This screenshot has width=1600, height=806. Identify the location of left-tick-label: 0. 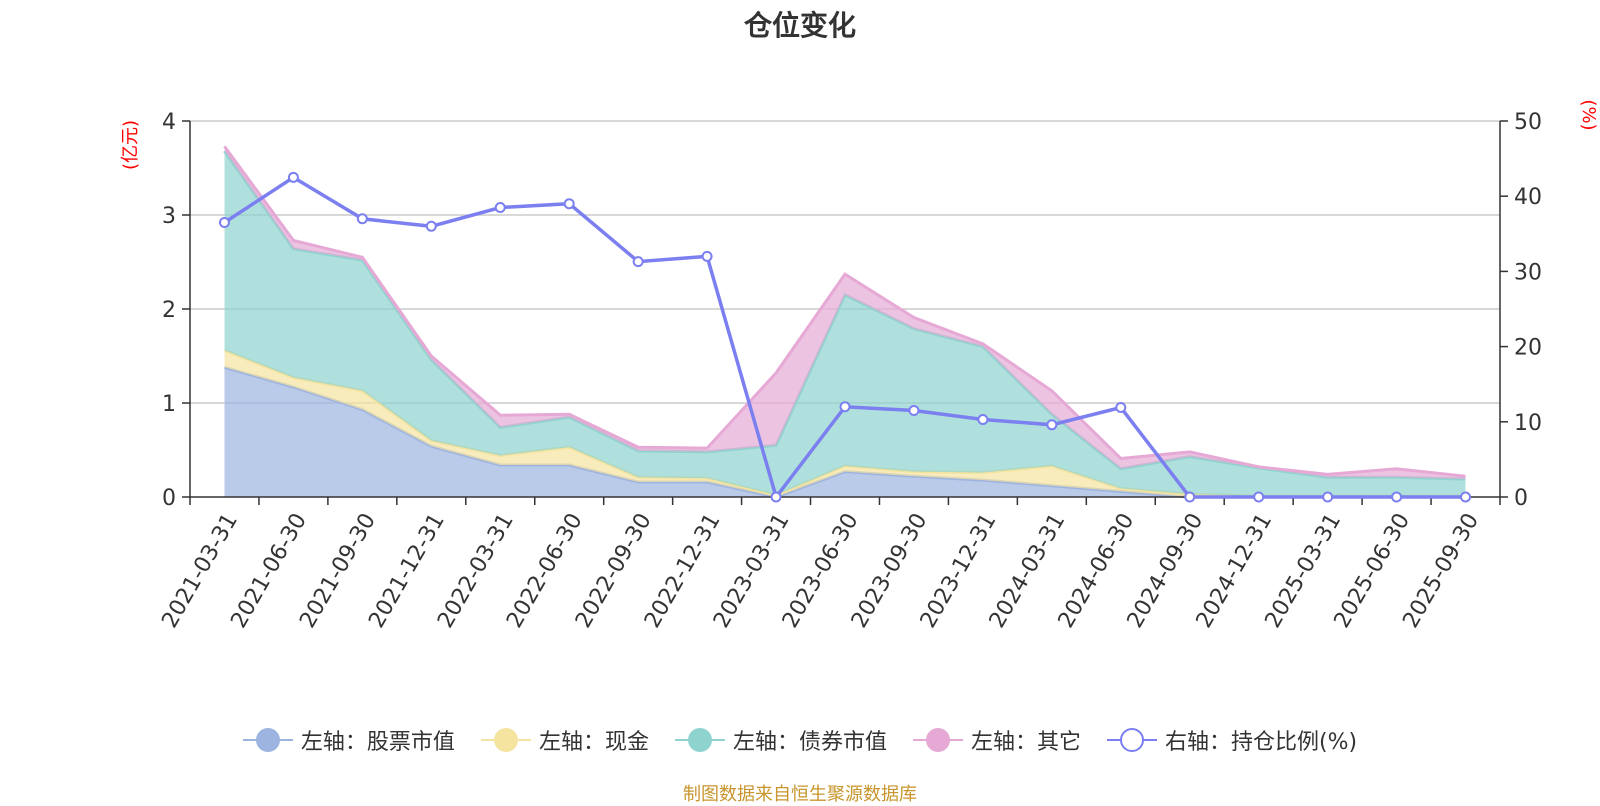
(169, 498).